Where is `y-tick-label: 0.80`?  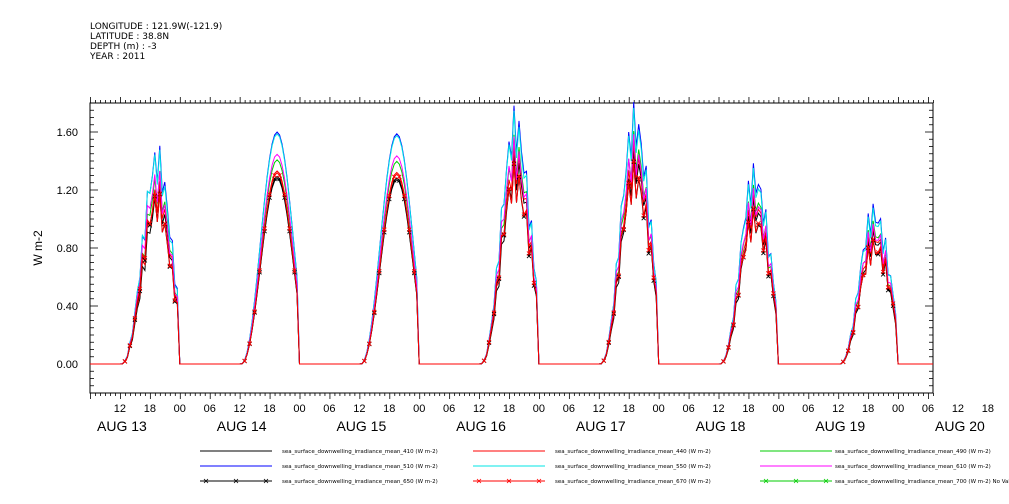
y-tick-label: 0.80 is located at coordinates (67, 249).